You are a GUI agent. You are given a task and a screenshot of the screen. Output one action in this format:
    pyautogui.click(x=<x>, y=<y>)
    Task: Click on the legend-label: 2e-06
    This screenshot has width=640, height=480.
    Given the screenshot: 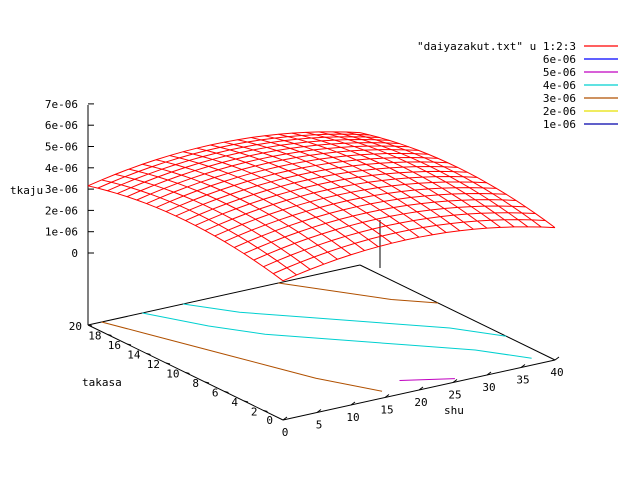 What is the action you would take?
    pyautogui.click(x=559, y=111)
    